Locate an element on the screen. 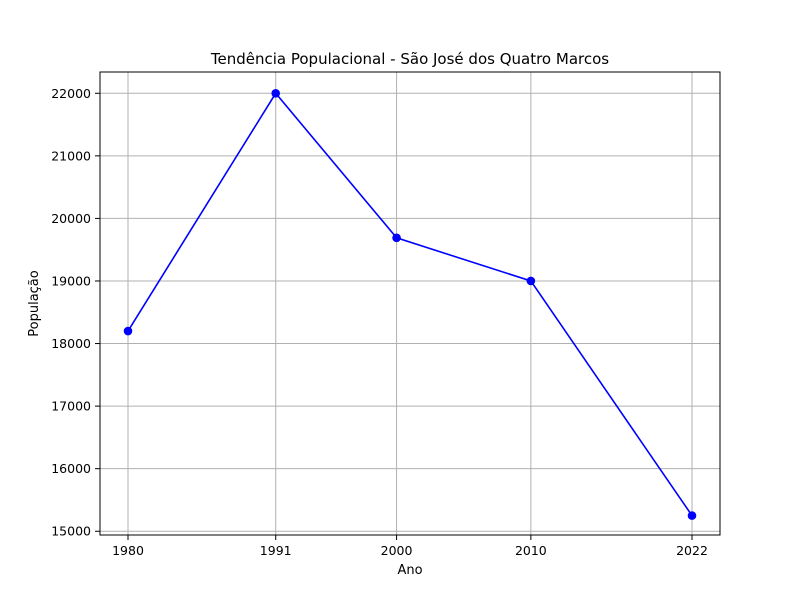 The height and width of the screenshot is (600, 800). x-tick-label: 2000 is located at coordinates (397, 550).